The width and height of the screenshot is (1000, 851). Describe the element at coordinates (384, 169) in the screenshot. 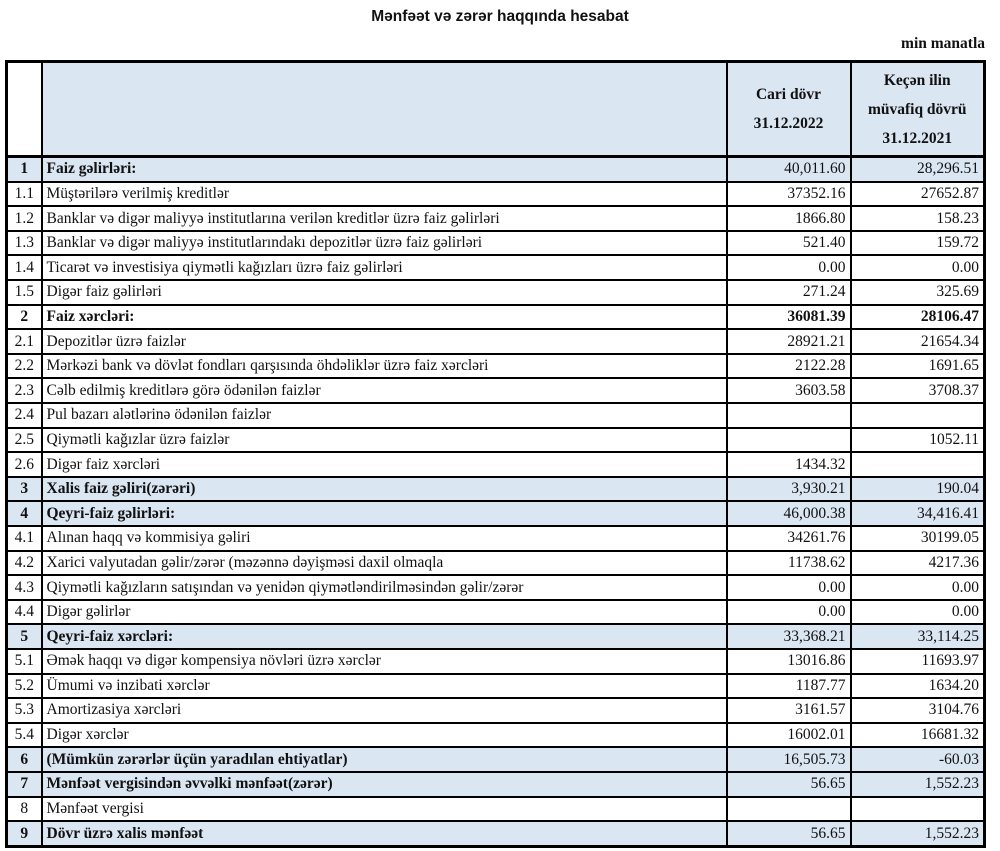

I see `row-label-cell: Faiz gəlirləri:` at that location.